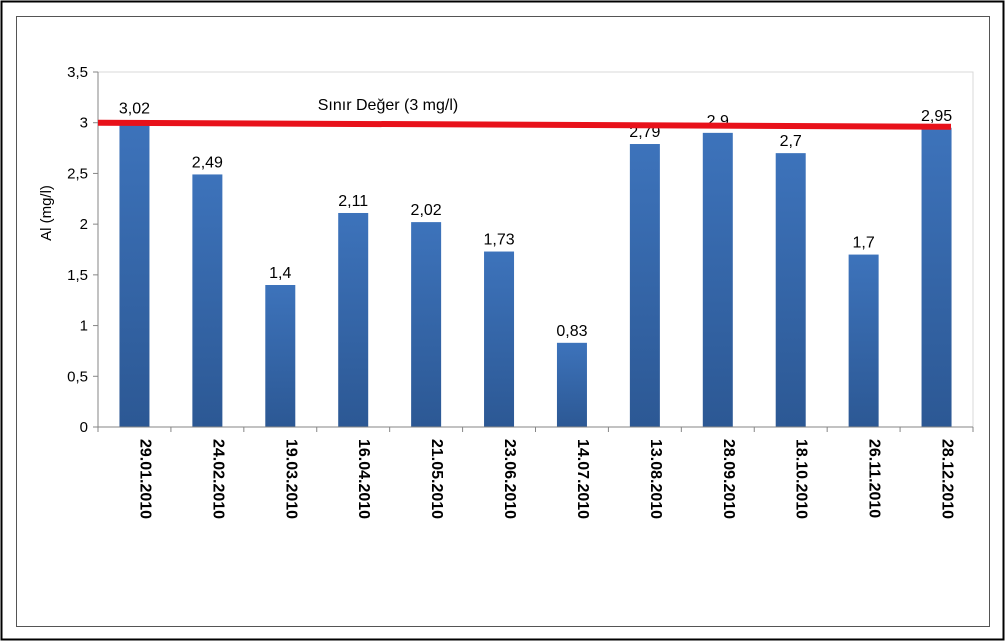  What do you see at coordinates (498, 240) in the screenshot?
I see `data-label: 1,73` at bounding box center [498, 240].